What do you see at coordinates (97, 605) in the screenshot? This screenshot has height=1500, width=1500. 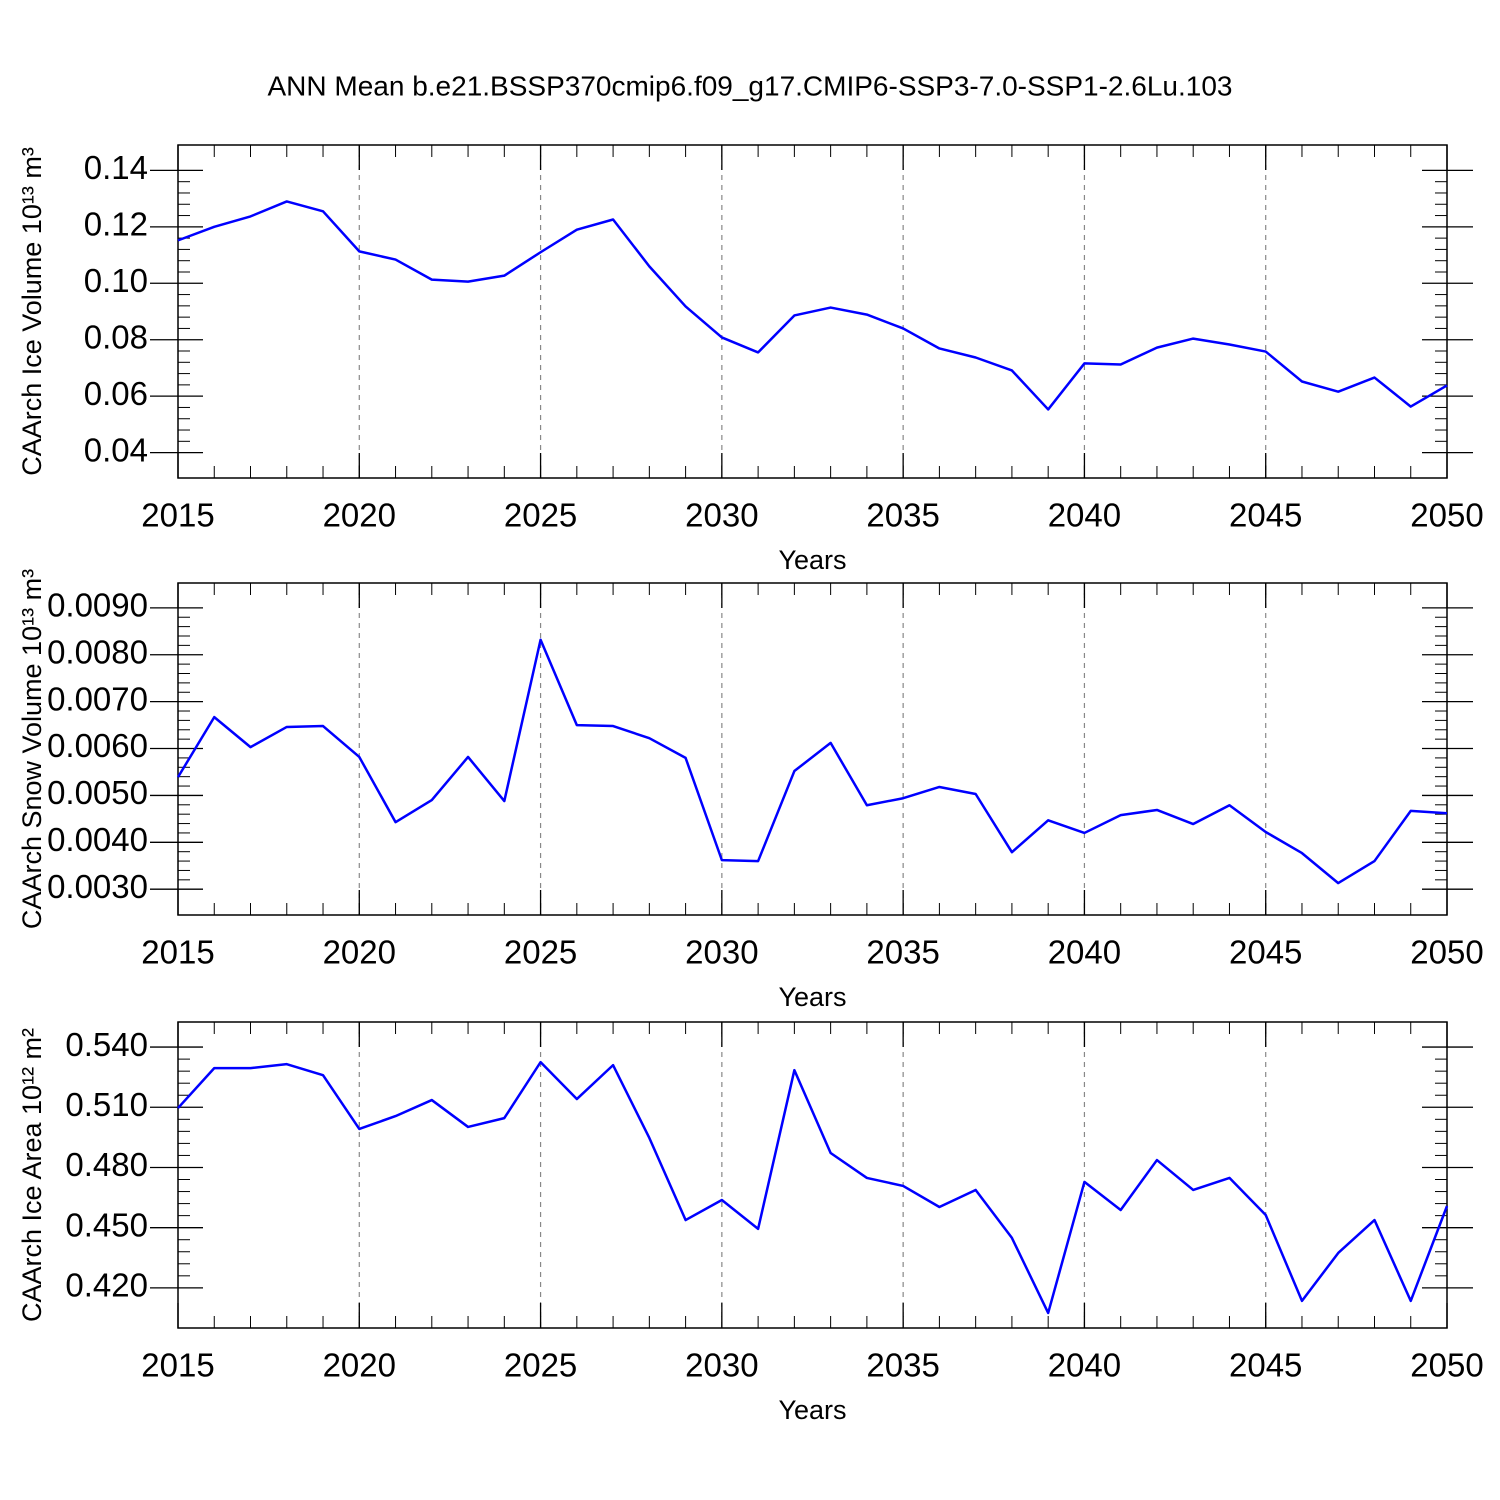 I see `y-tick-label: 0.0090` at bounding box center [97, 605].